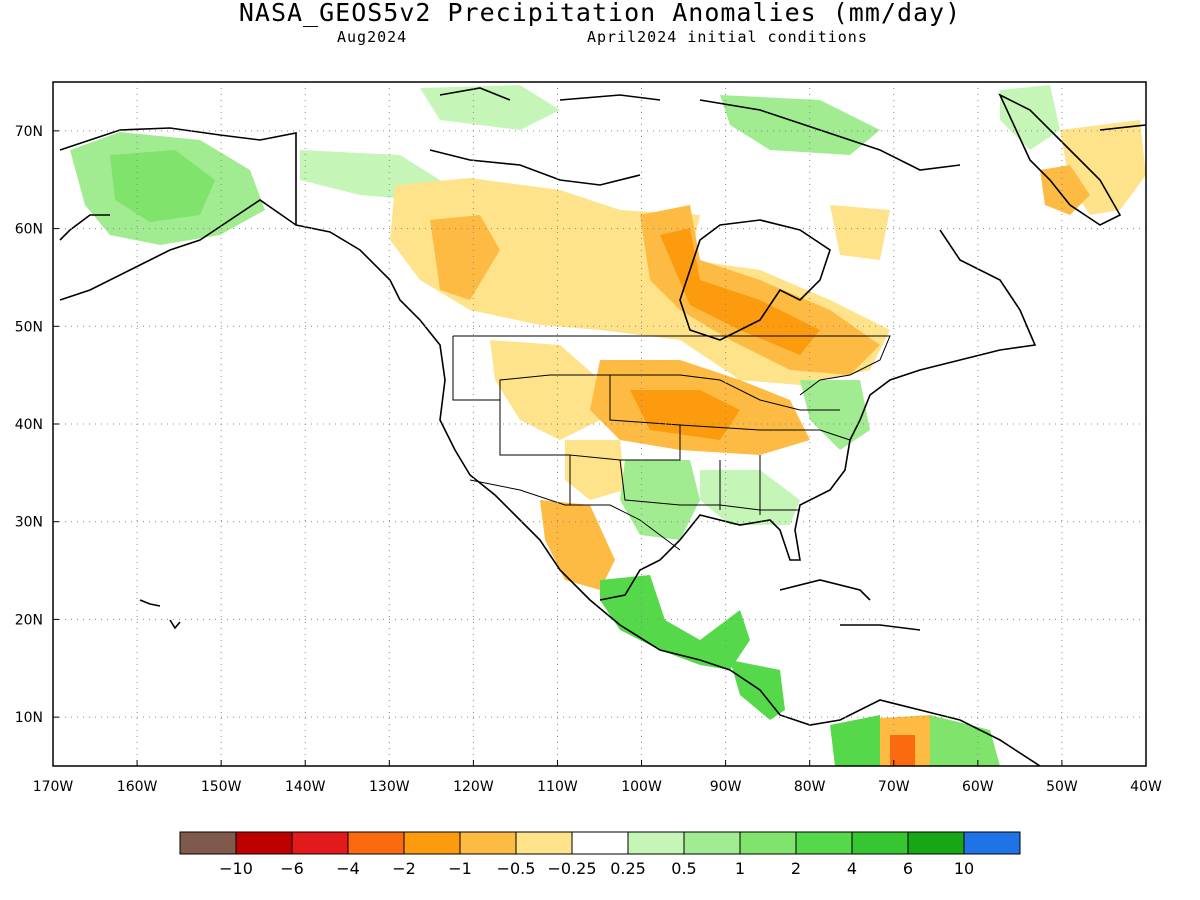  I want to click on colorbar-labels: −10 −6 −4 −2 −1 −0.5 −0.25 0.25 0.5 1 2 4 6 10, so click(596, 868).